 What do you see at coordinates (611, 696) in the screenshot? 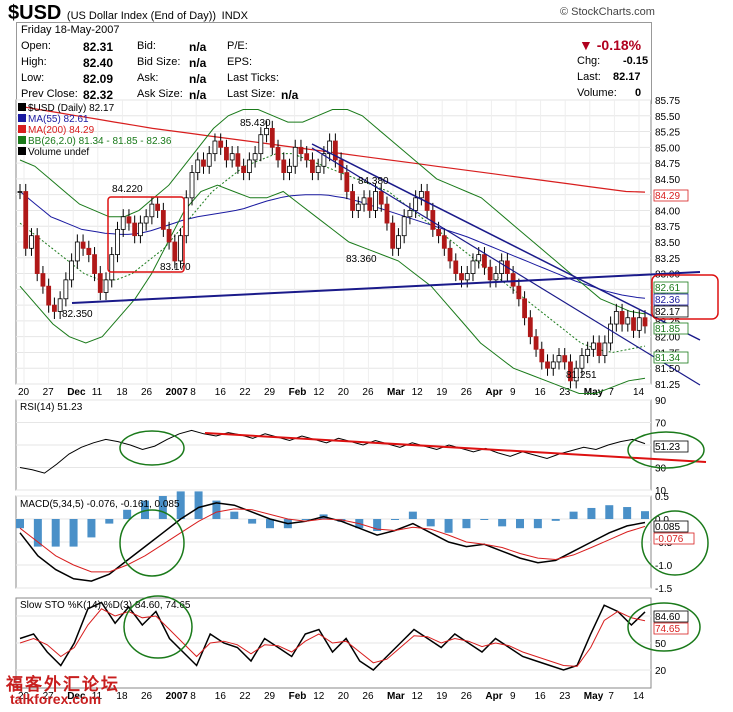
I see `sto-x-label-24: 7` at bounding box center [611, 696].